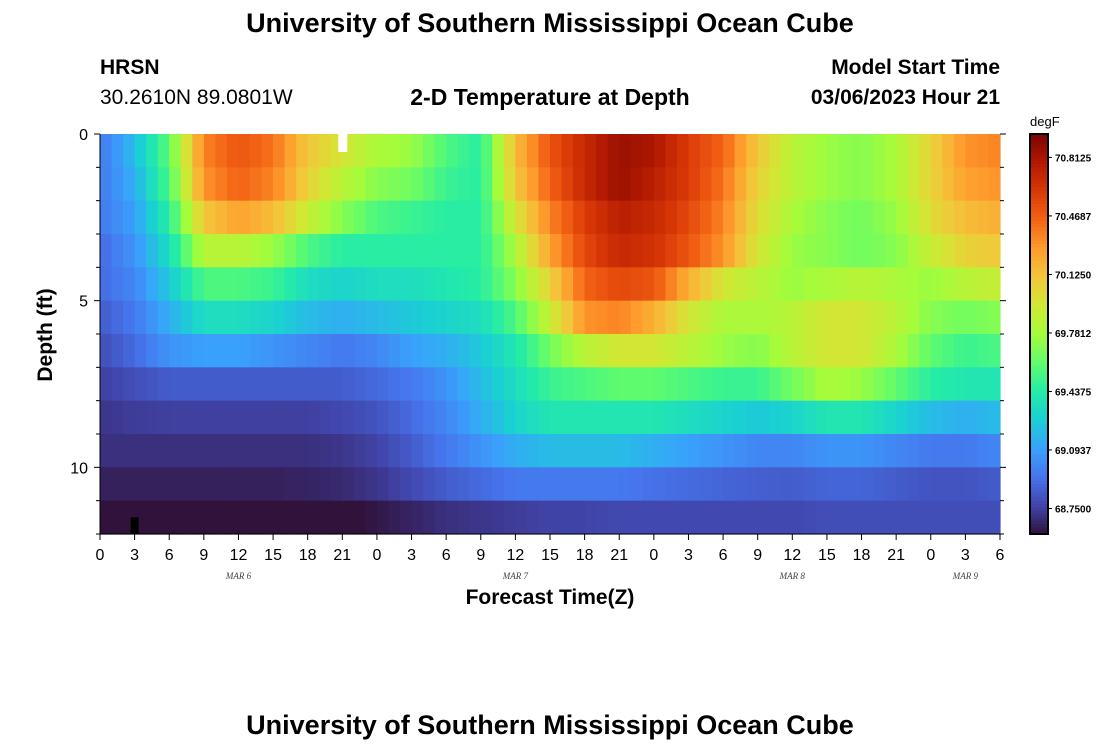  What do you see at coordinates (1000, 555) in the screenshot?
I see `x-tick-label: 6` at bounding box center [1000, 555].